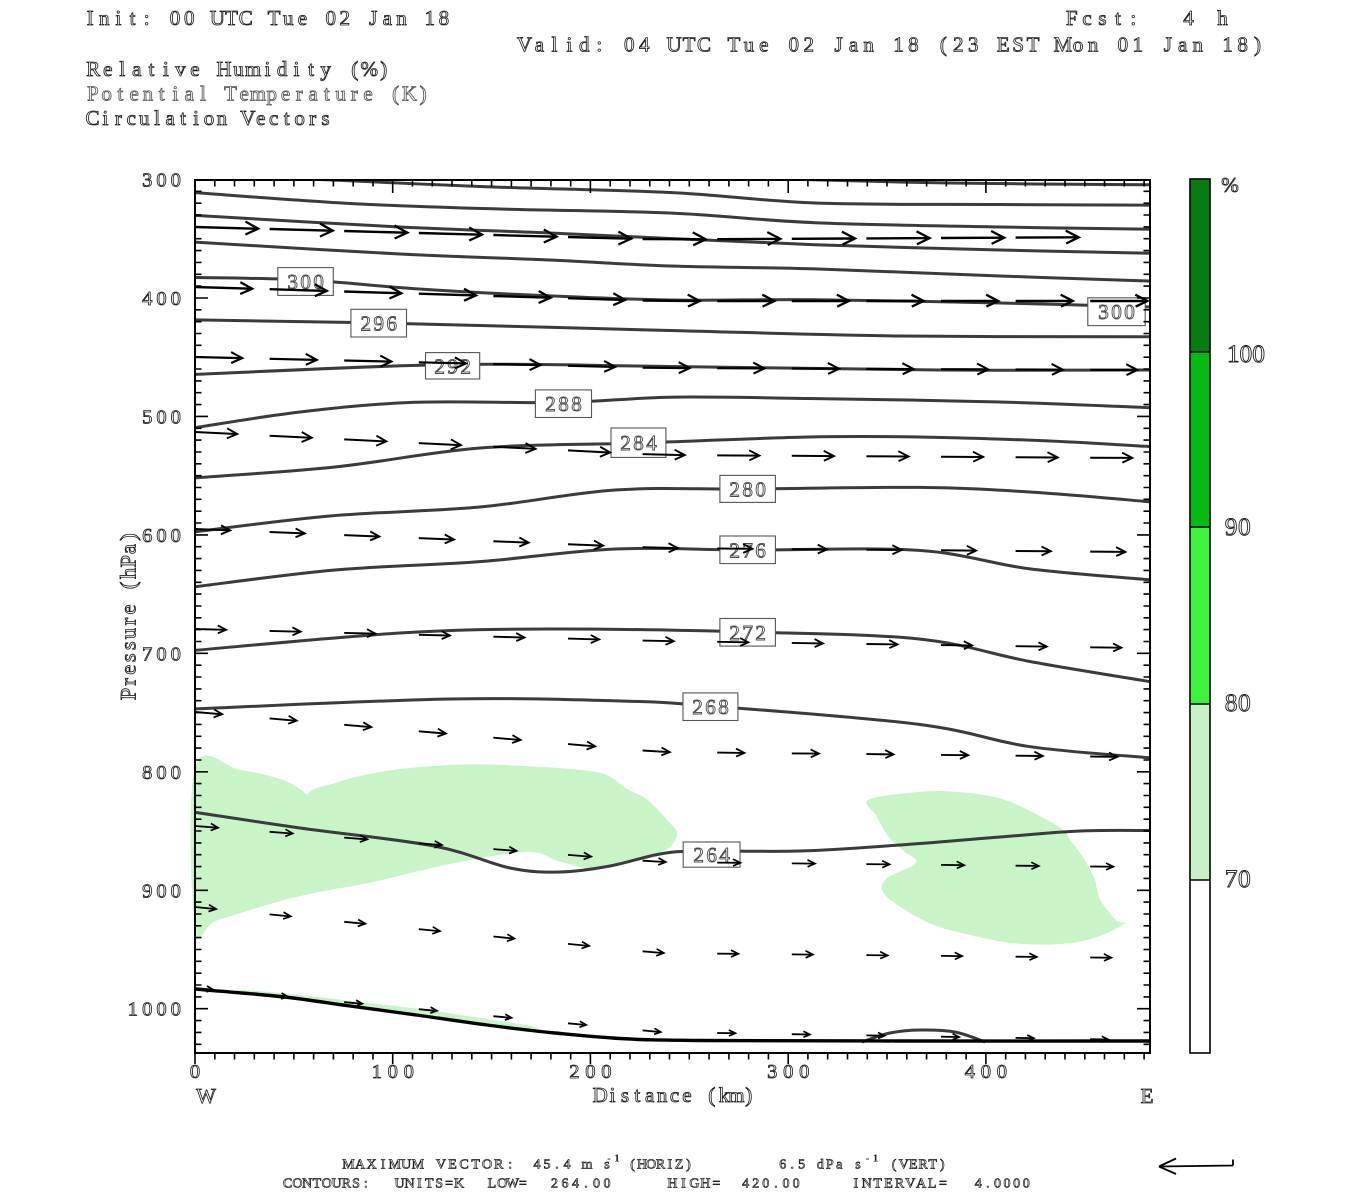 This screenshot has height=1200, width=1350. Describe the element at coordinates (161, 891) in the screenshot. I see `svg-text: 900` at that location.